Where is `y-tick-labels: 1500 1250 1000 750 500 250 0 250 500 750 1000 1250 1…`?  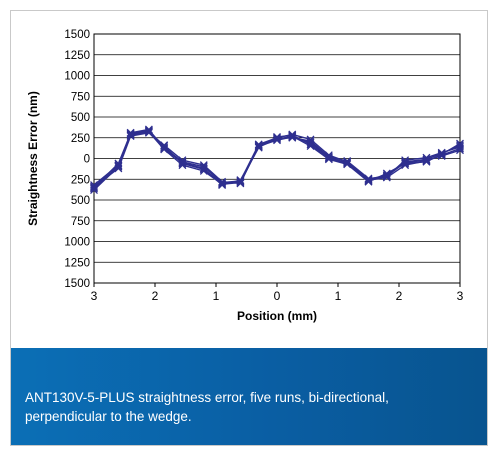
y-tick-labels: 1500 1250 1000 750 500 250 0 250 500 750 1000 1250 1… is located at coordinates (77, 159).